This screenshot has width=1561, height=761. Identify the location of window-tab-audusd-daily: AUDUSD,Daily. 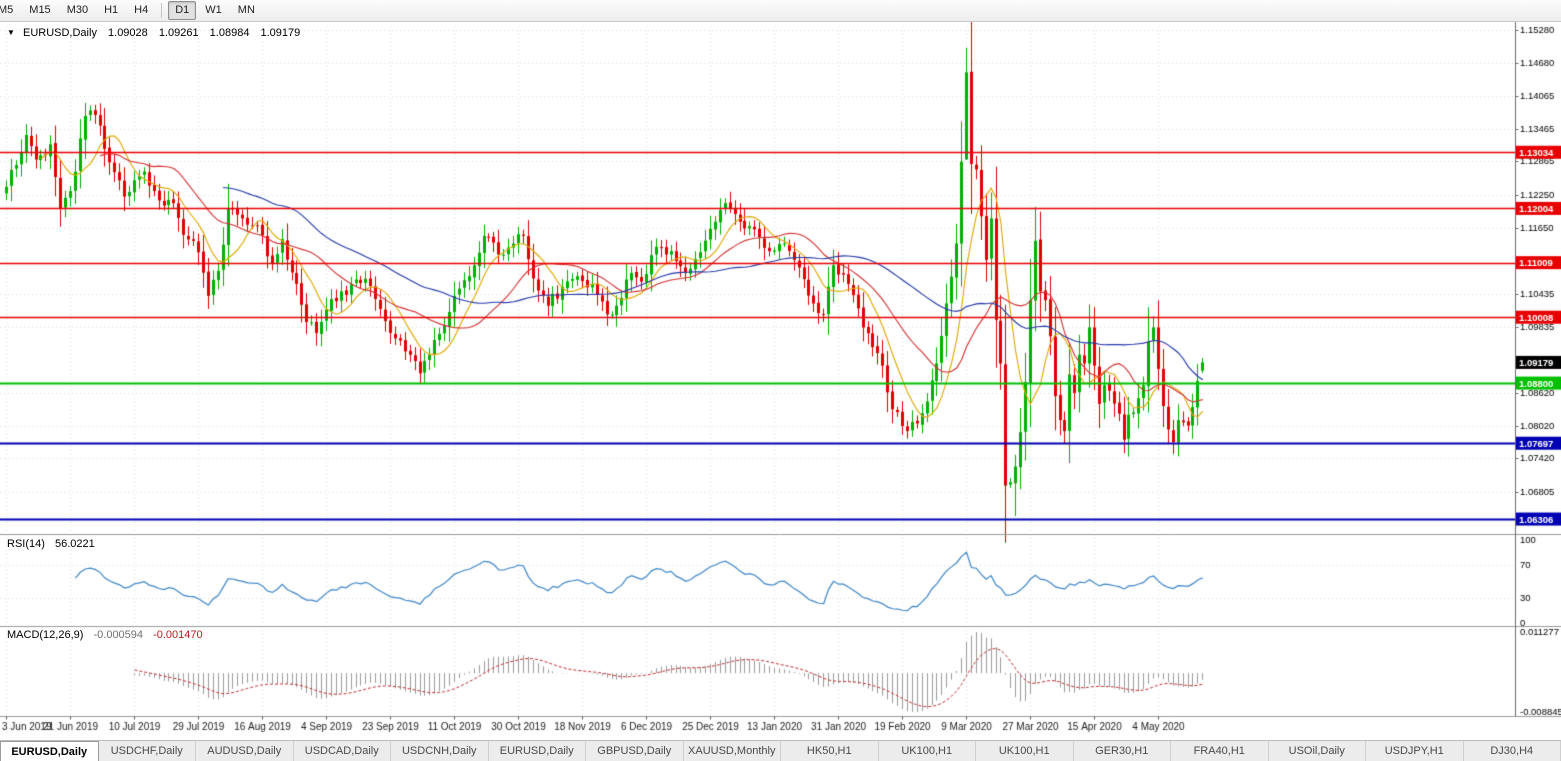
(245, 751).